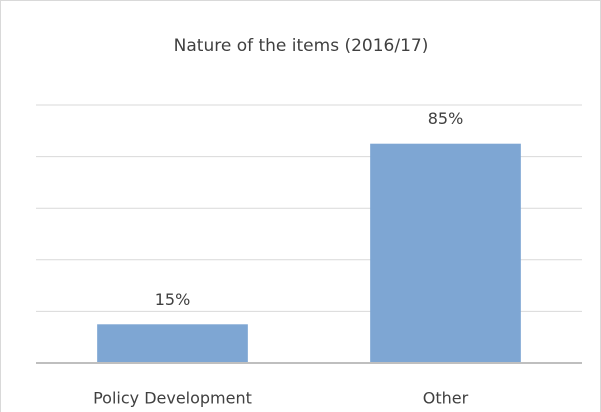  What do you see at coordinates (446, 118) in the screenshot?
I see `value-label: 85%` at bounding box center [446, 118].